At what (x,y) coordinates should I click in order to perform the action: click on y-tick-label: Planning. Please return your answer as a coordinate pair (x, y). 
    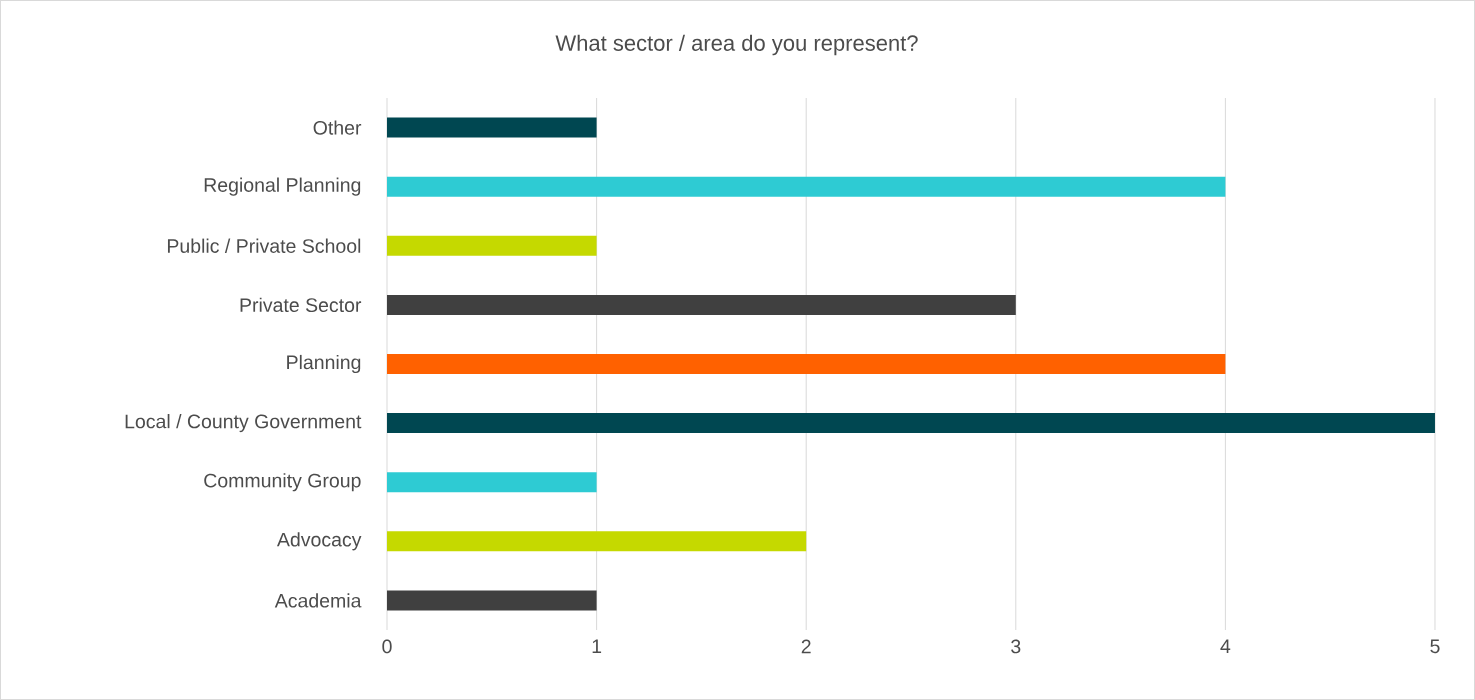
    Looking at the image, I should click on (324, 364).